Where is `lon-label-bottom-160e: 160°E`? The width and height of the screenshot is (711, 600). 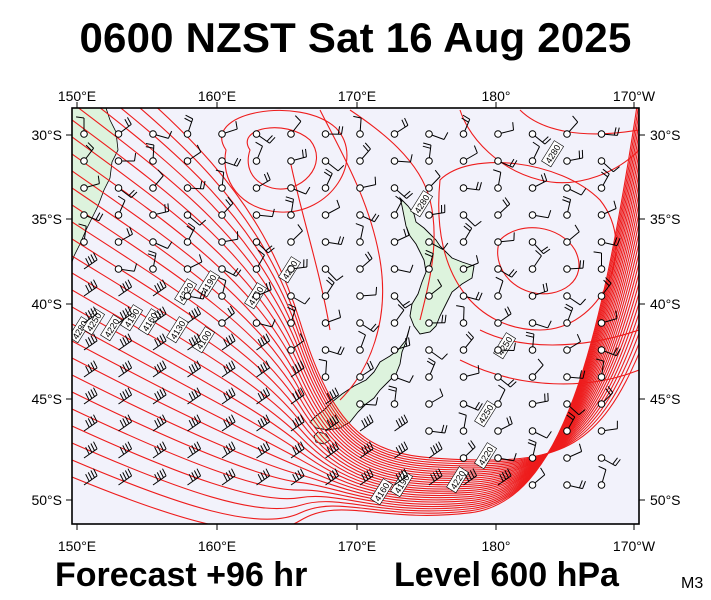
lon-label-bottom-160e: 160°E is located at coordinates (217, 546).